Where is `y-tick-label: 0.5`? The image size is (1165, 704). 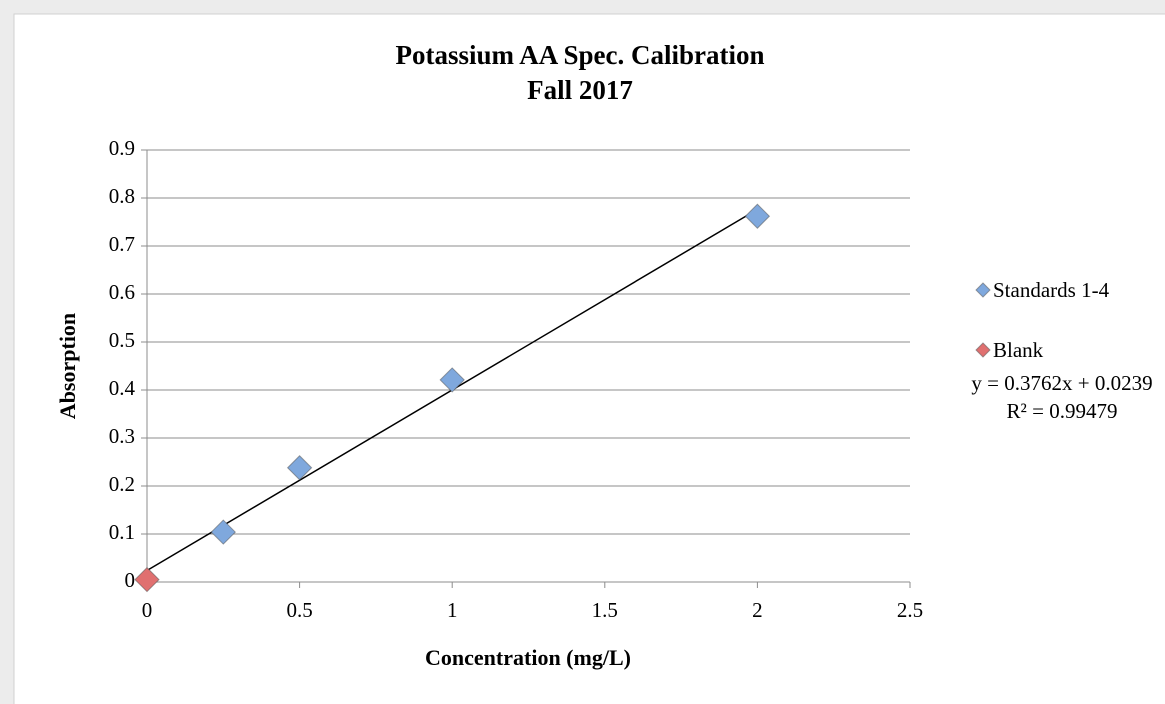 y-tick-label: 0.5 is located at coordinates (122, 340).